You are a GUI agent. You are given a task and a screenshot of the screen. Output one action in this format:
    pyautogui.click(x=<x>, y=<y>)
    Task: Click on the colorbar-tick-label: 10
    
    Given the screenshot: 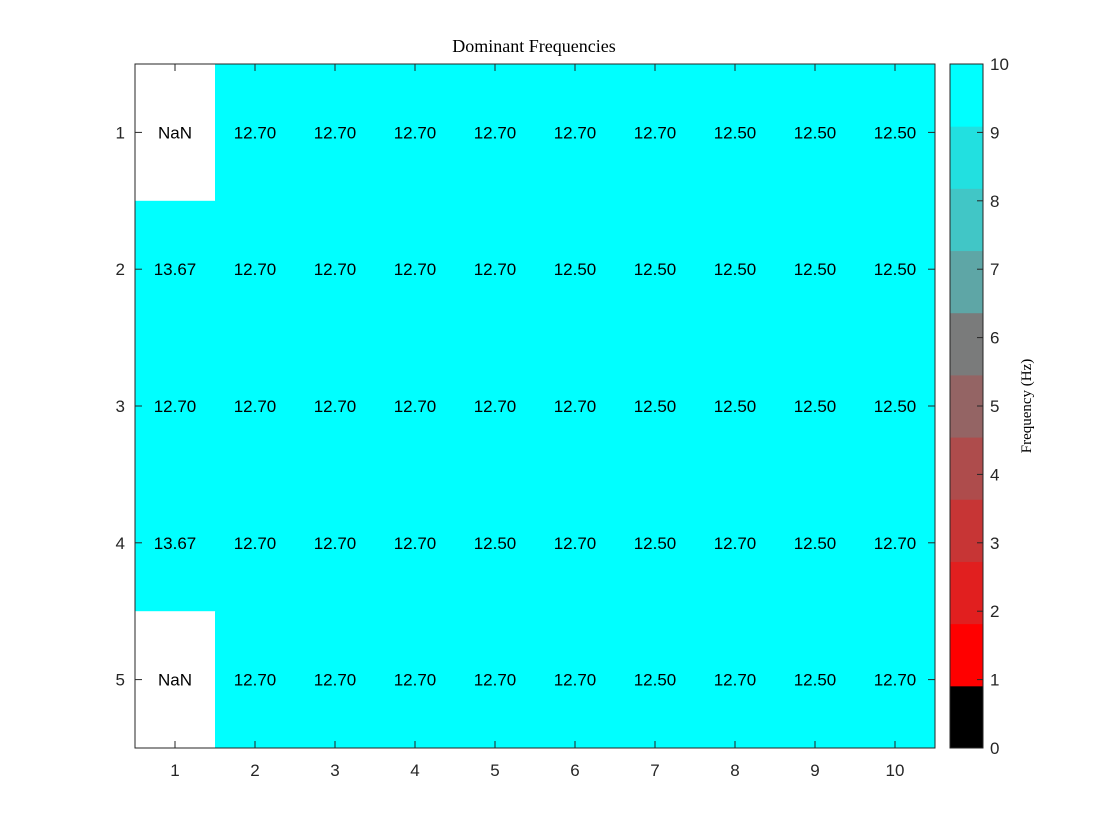 What is the action you would take?
    pyautogui.click(x=999, y=64)
    